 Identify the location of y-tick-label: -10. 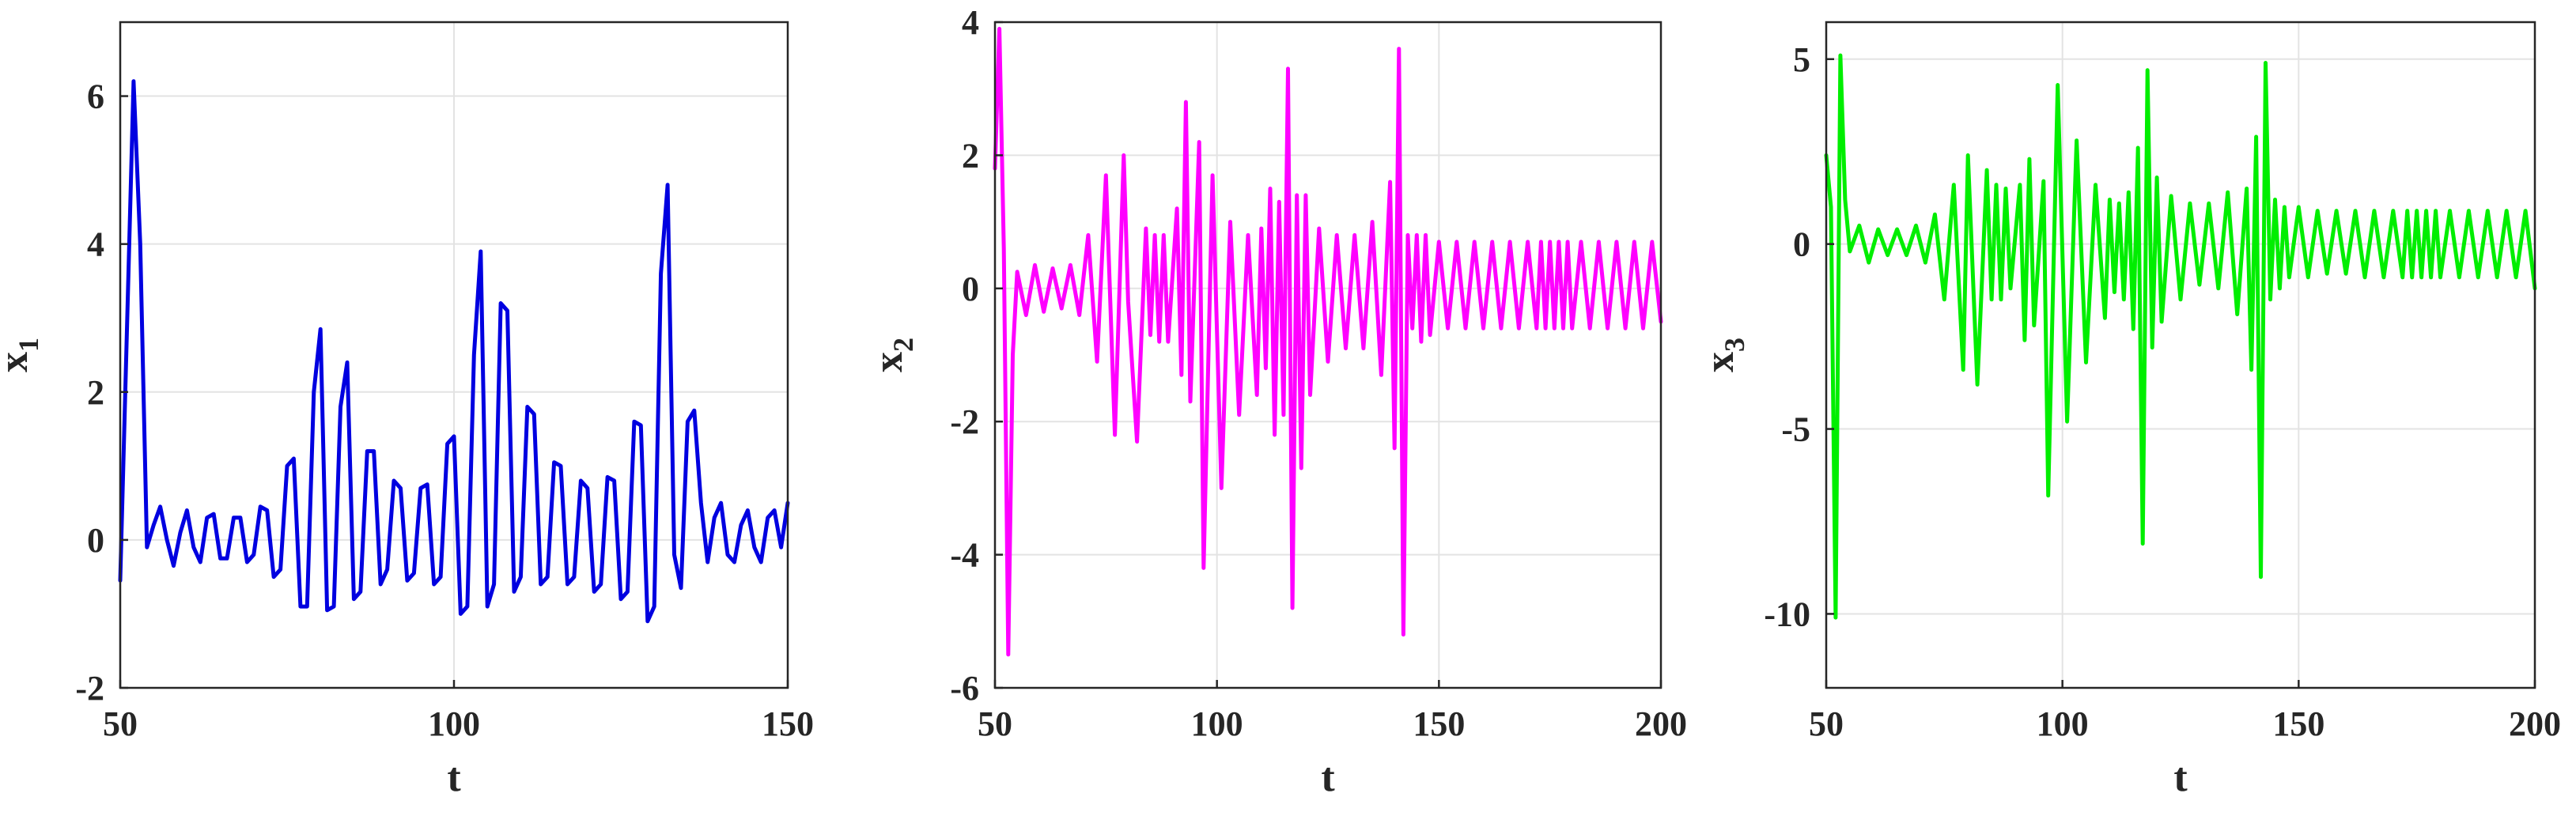
(1787, 614).